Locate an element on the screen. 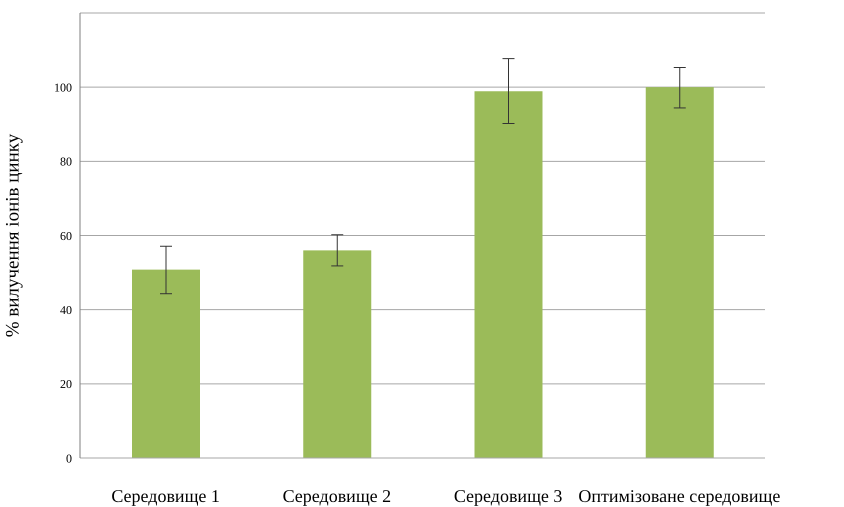  y-tick-label: 100 is located at coordinates (63, 87).